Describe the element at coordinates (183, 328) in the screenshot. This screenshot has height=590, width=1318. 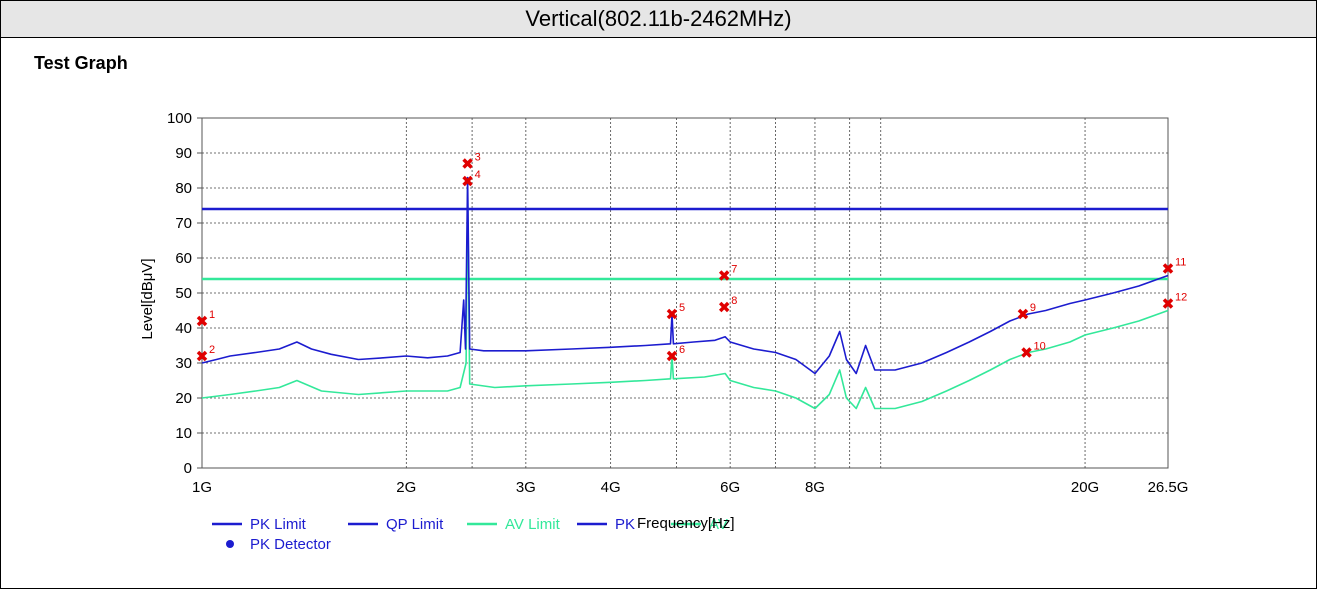
I see `y-tick-label: 40` at that location.